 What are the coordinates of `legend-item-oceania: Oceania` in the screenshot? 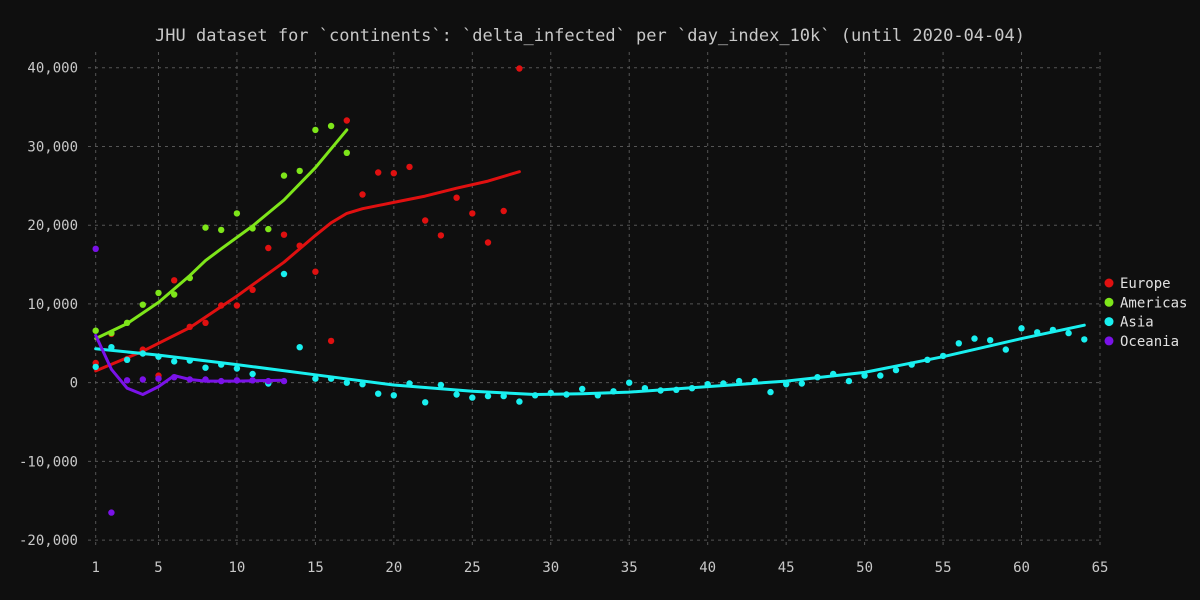 It's located at (1141, 342).